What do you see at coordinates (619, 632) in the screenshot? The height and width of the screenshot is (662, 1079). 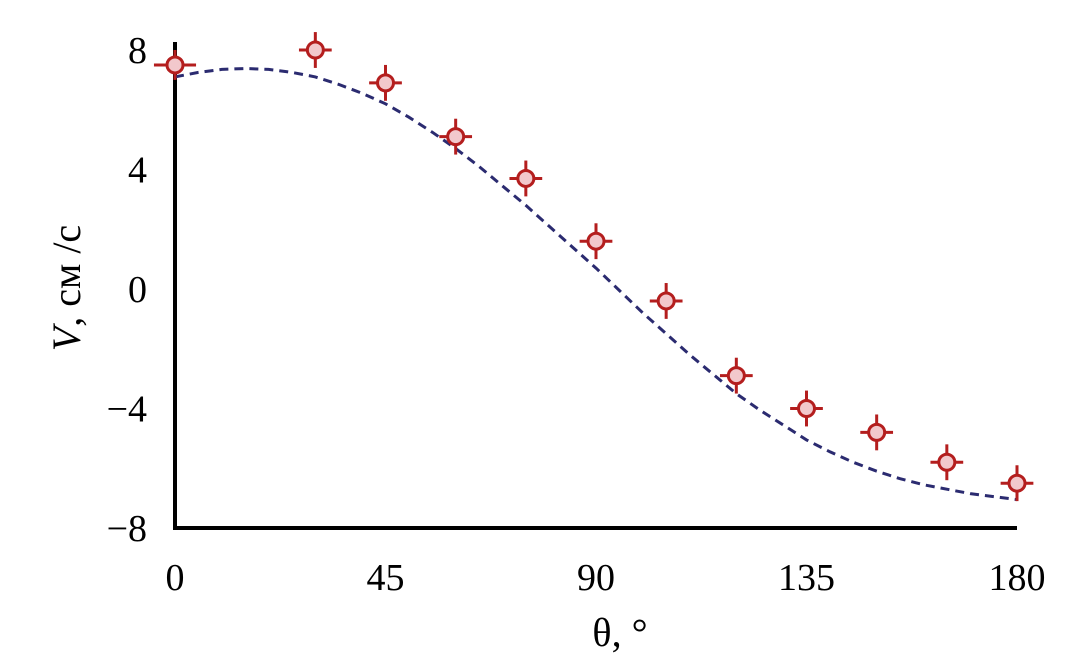 I see `x-axis-label: θ, °` at bounding box center [619, 632].